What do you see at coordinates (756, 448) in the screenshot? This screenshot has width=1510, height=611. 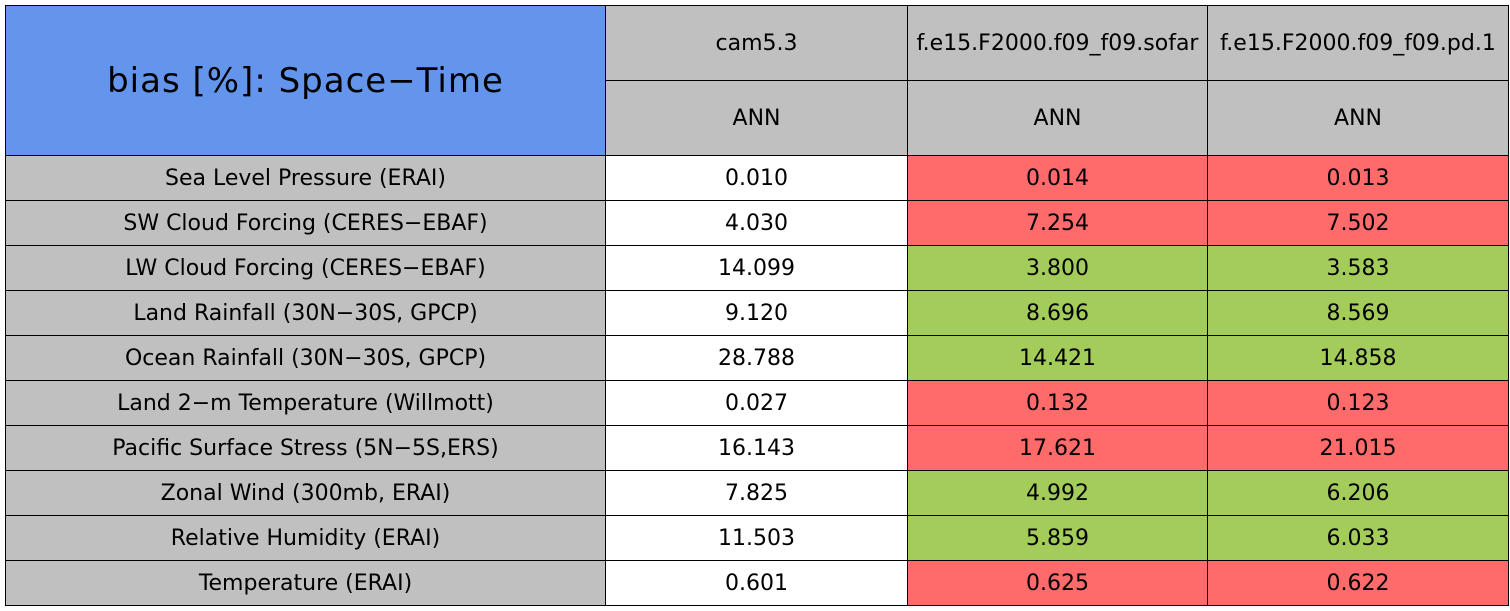 I see `value-cell: 16.143` at bounding box center [756, 448].